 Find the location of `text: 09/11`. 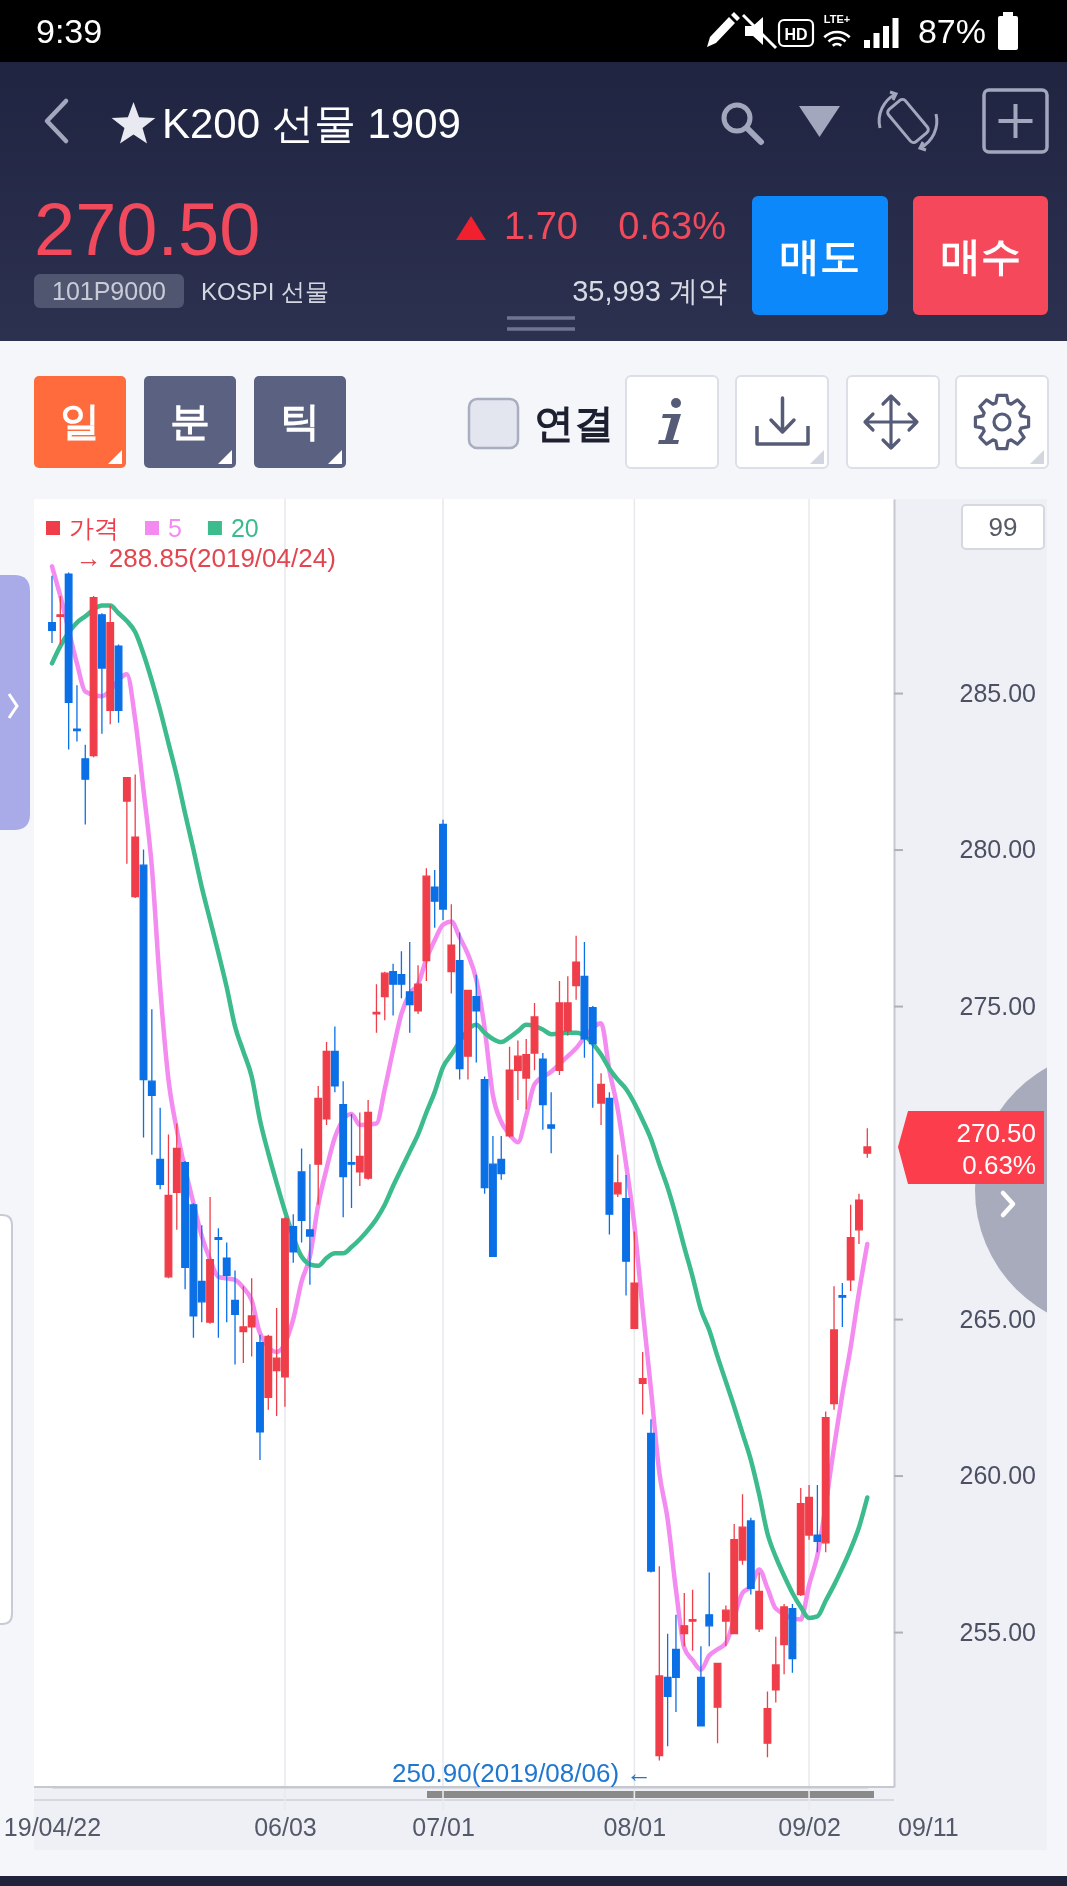

text: 09/11 is located at coordinates (928, 1827).